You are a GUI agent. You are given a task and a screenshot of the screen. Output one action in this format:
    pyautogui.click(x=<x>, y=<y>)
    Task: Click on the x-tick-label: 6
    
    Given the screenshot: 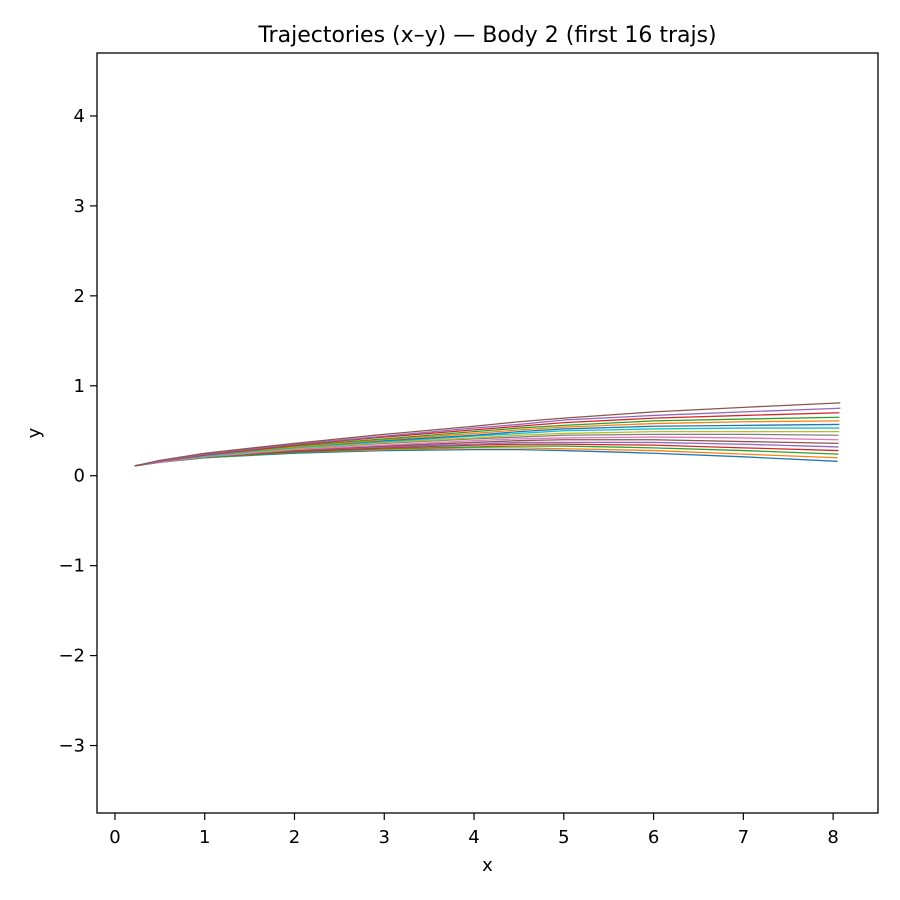 What is the action you would take?
    pyautogui.click(x=653, y=837)
    